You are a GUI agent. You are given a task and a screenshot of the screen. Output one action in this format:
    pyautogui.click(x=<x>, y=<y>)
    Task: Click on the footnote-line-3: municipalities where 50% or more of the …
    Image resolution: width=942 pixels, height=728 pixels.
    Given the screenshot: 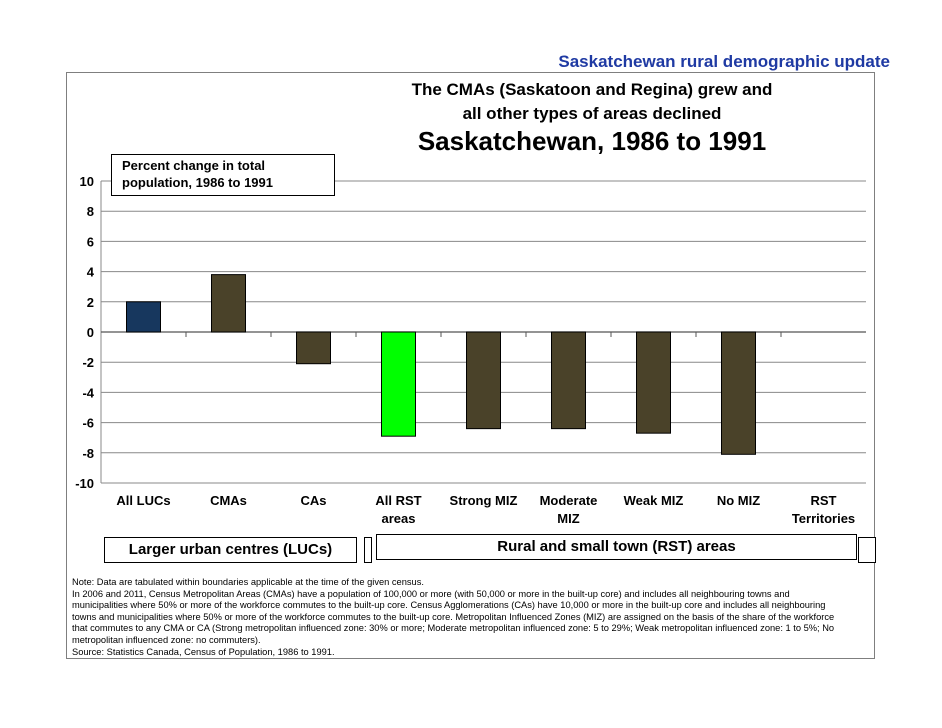 What is the action you would take?
    pyautogui.click(x=449, y=605)
    